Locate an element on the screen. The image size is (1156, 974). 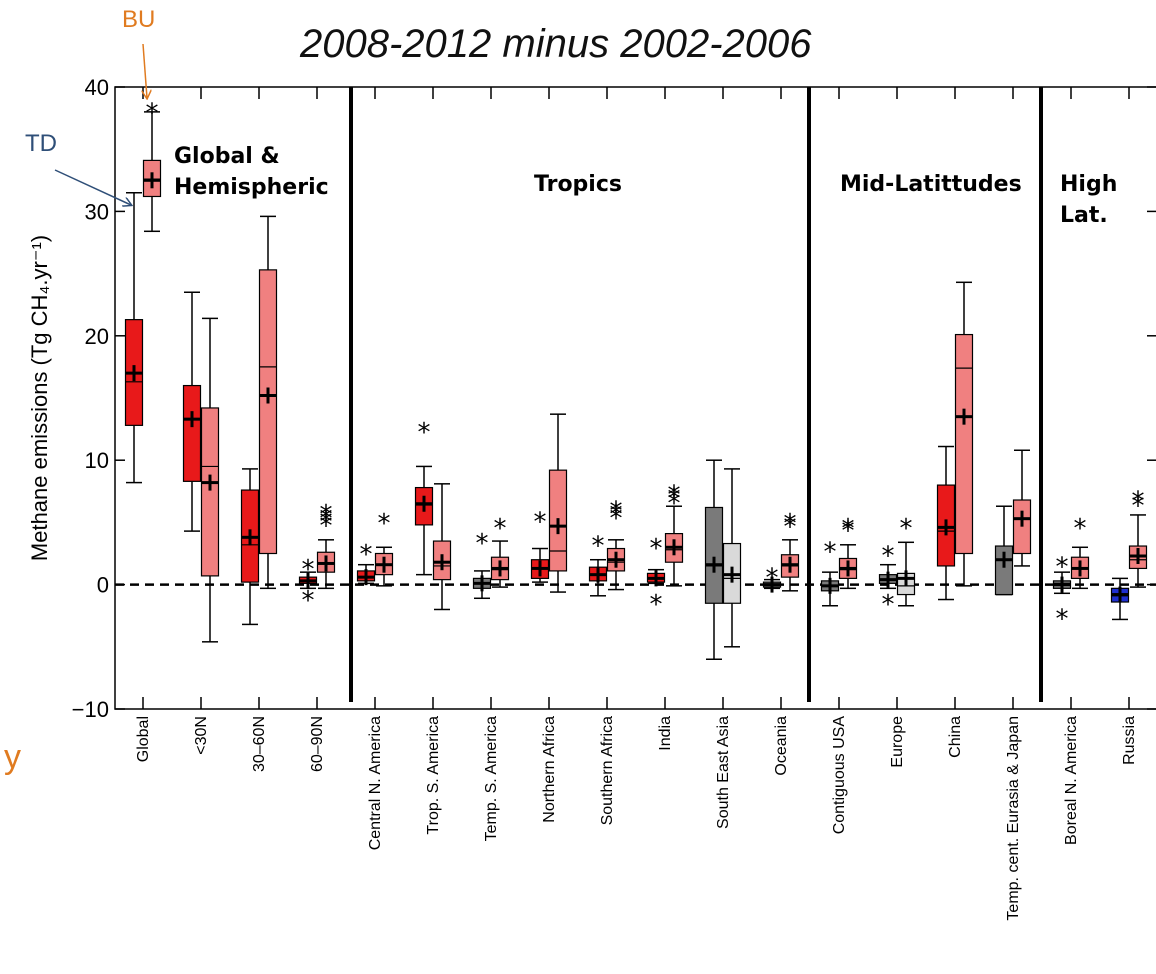
outlier-TD-5-0: * is located at coordinates (424, 433).